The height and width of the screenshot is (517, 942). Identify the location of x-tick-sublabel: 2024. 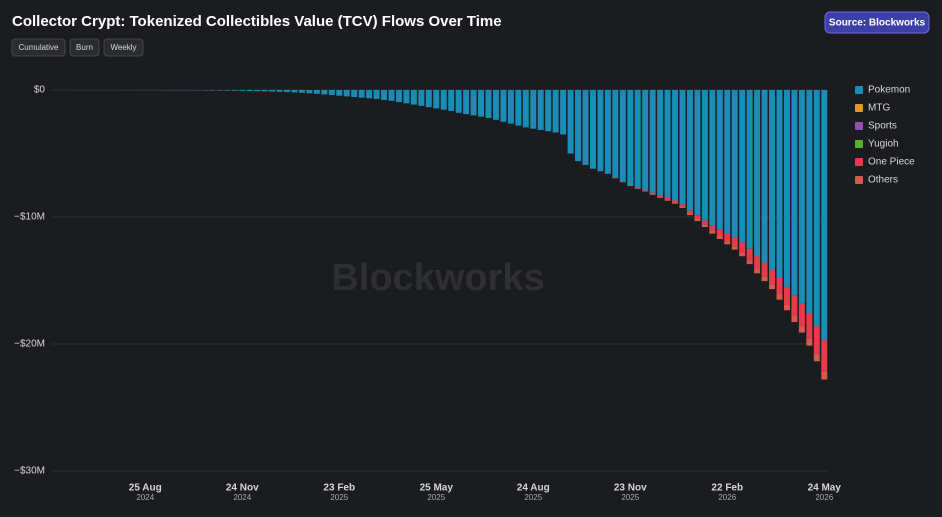
(145, 497).